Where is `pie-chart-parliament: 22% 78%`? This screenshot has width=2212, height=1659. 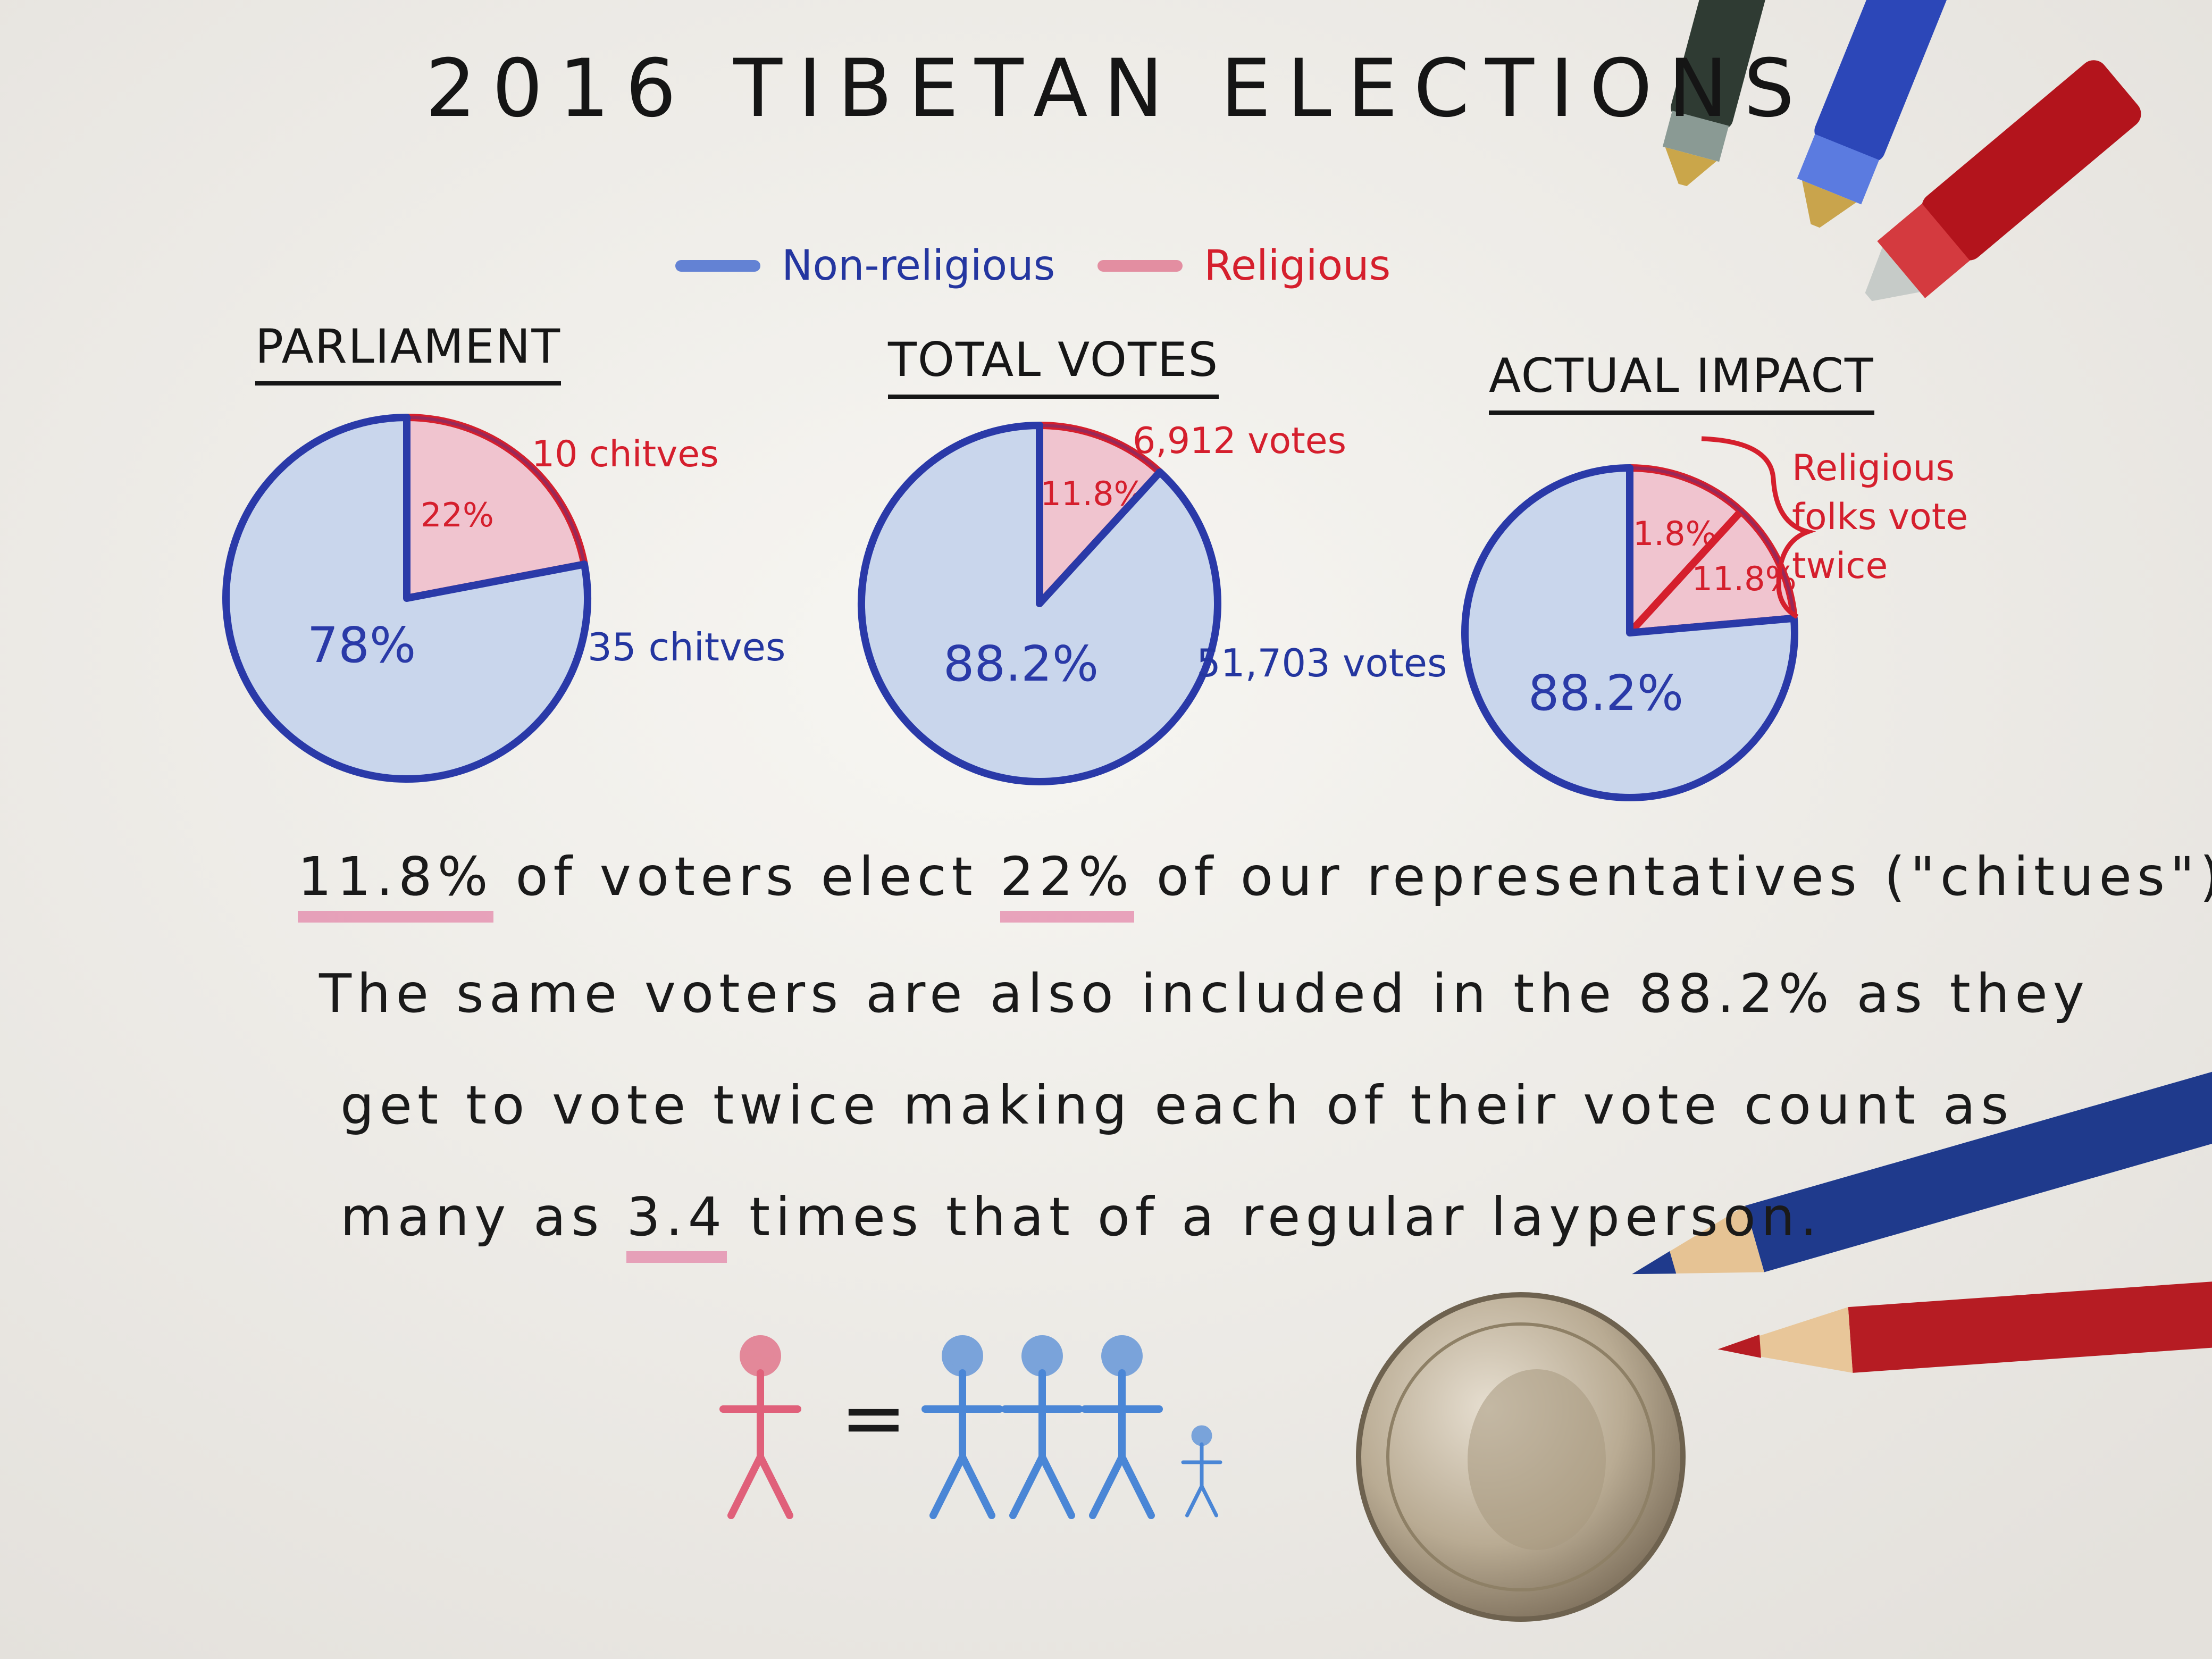 pie-chart-parliament: 22% 78% is located at coordinates (406, 598).